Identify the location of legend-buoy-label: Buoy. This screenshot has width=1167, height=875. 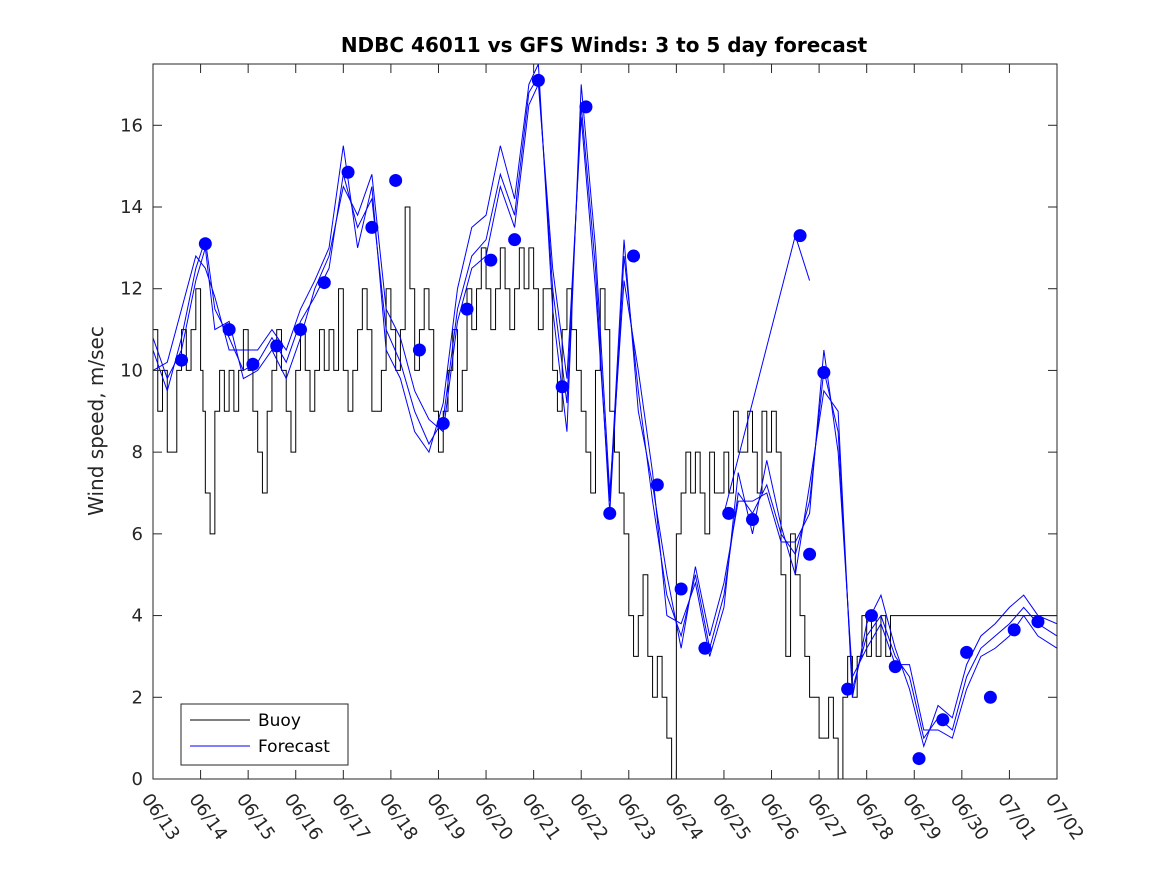
(279, 721).